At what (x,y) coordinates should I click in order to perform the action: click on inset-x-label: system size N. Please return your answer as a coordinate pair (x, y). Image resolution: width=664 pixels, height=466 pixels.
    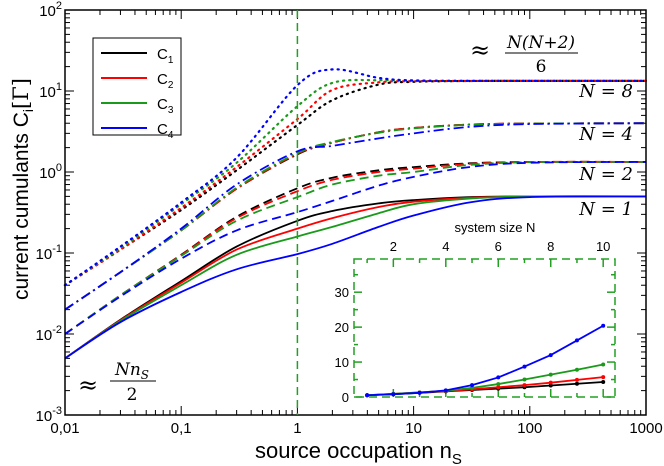
    Looking at the image, I should click on (495, 227).